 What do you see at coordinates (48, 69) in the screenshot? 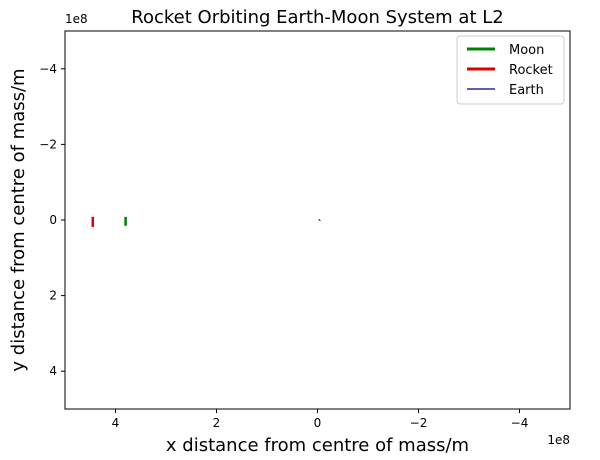
I see `y-tick-label: −4` at bounding box center [48, 69].